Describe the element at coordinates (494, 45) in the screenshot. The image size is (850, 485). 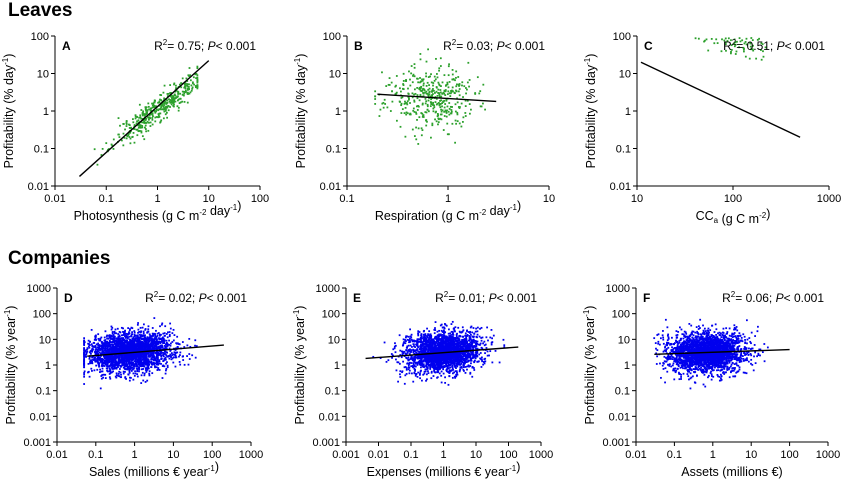
I see `stat-annotation: R2= 0.03; P< 0.001` at that location.